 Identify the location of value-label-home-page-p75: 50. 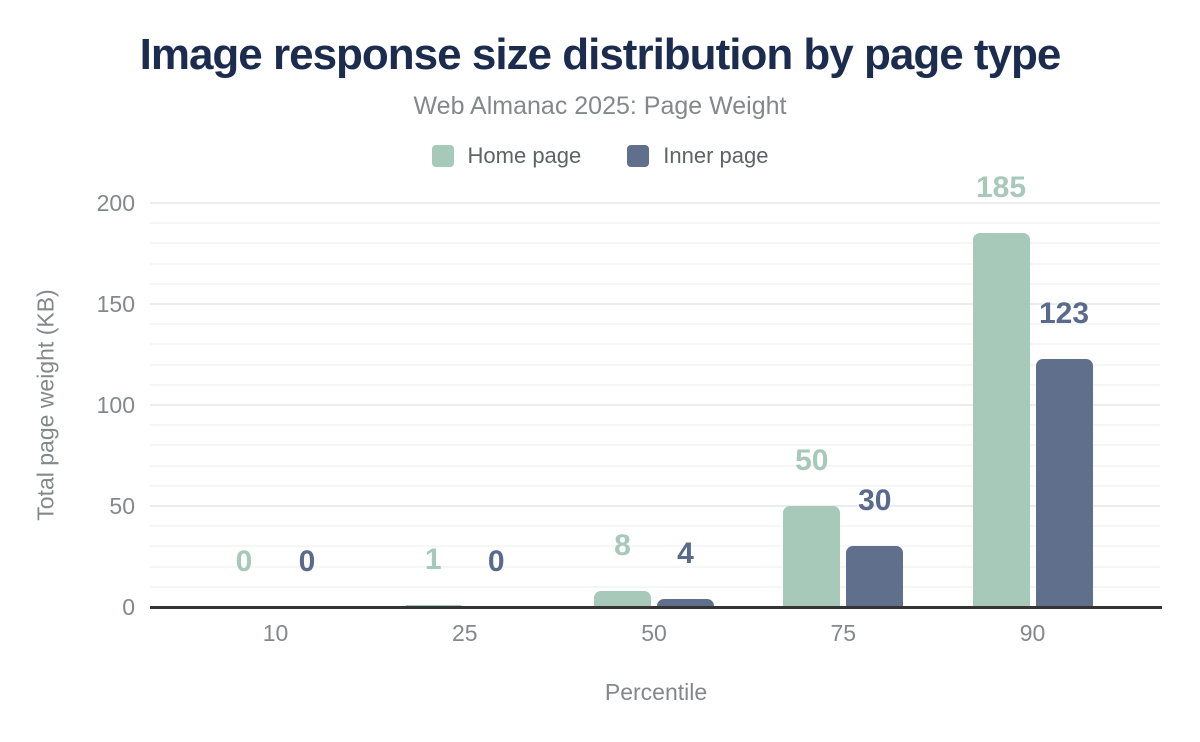
(812, 460).